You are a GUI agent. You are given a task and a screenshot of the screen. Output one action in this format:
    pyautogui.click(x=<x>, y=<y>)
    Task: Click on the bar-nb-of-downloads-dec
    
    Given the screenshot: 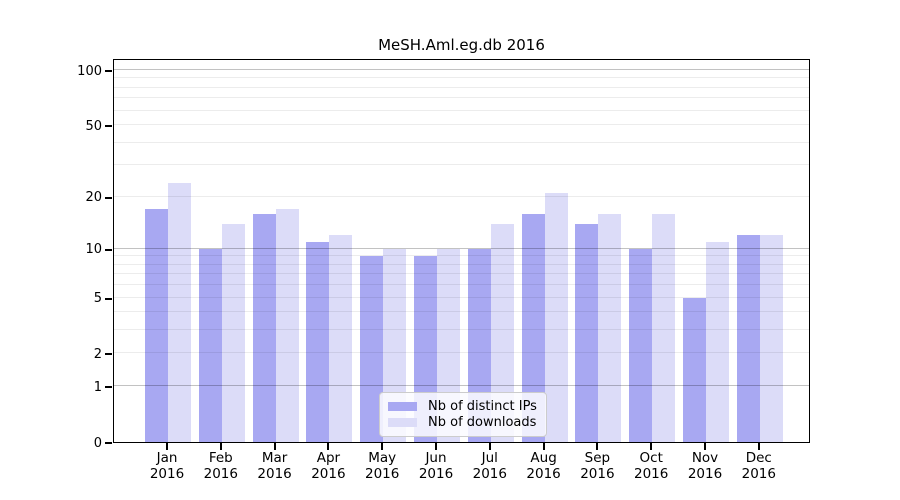 What is the action you would take?
    pyautogui.click(x=771, y=338)
    